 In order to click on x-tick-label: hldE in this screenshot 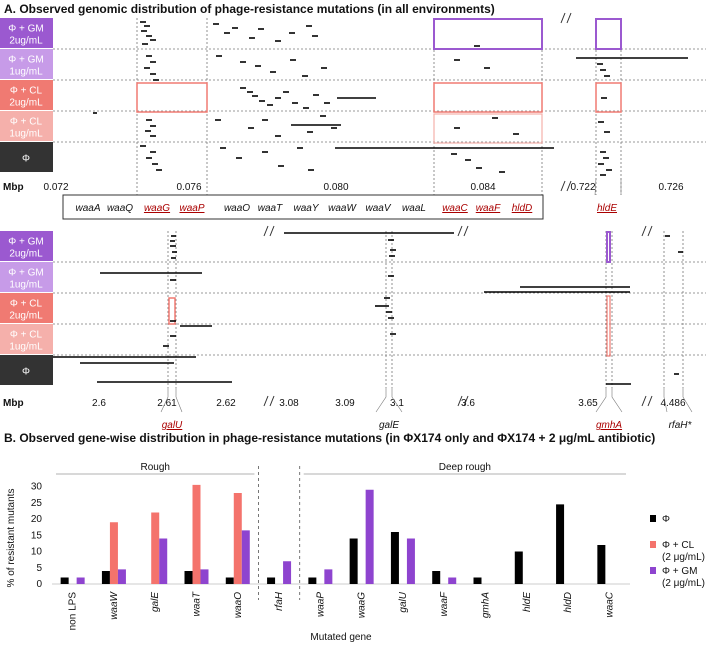, I will do `click(527, 602)`.